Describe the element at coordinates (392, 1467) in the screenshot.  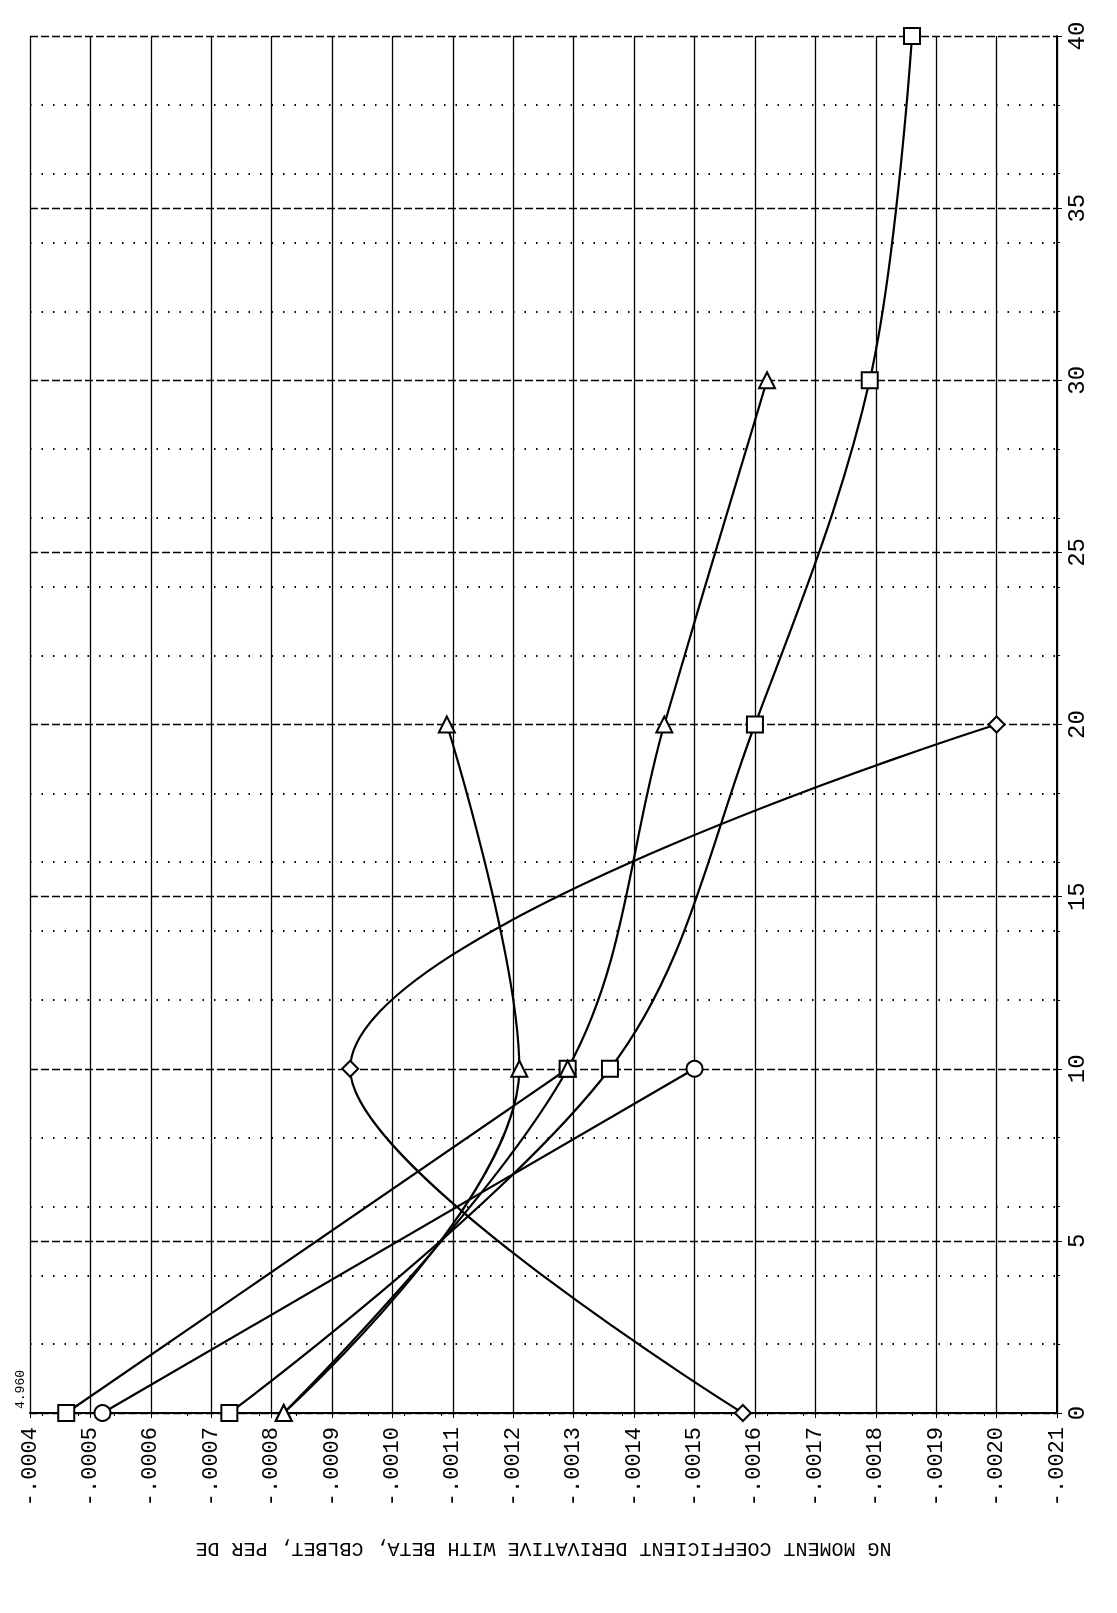
I see `x-tick-label: -.0010` at that location.